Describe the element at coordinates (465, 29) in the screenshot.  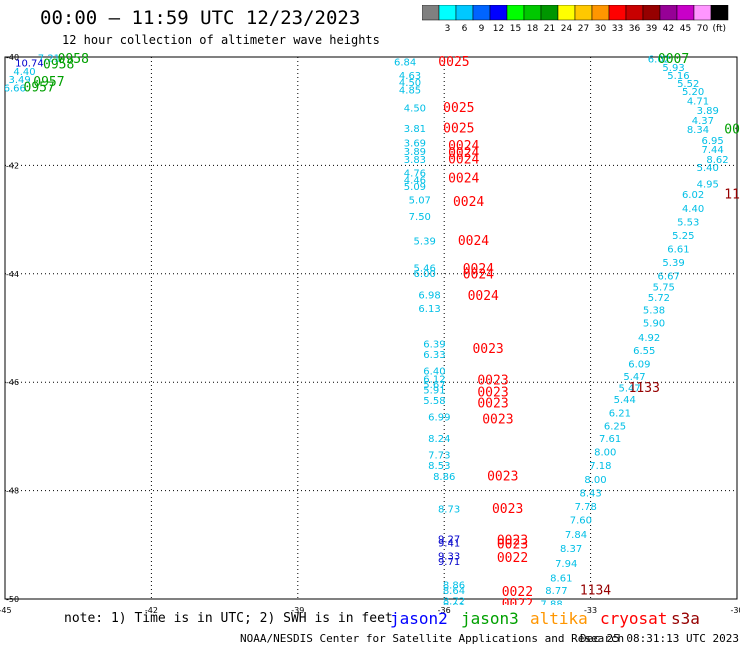
I see `colorbar-tick-label: 6` at that location.